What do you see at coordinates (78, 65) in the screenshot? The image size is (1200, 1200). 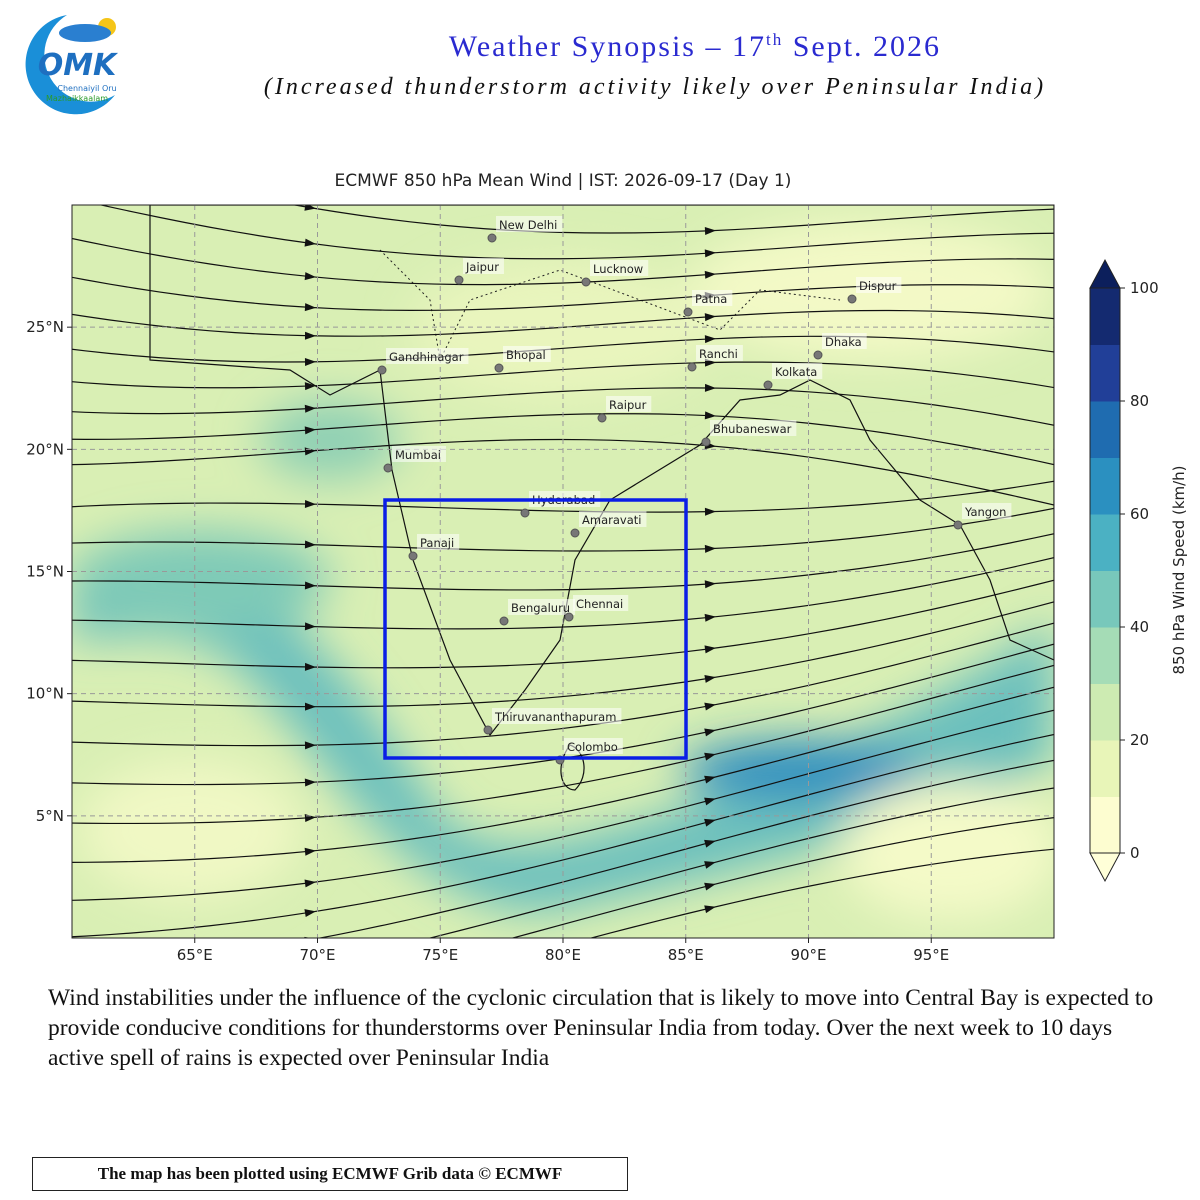 I see `logo-mark: OMK` at bounding box center [78, 65].